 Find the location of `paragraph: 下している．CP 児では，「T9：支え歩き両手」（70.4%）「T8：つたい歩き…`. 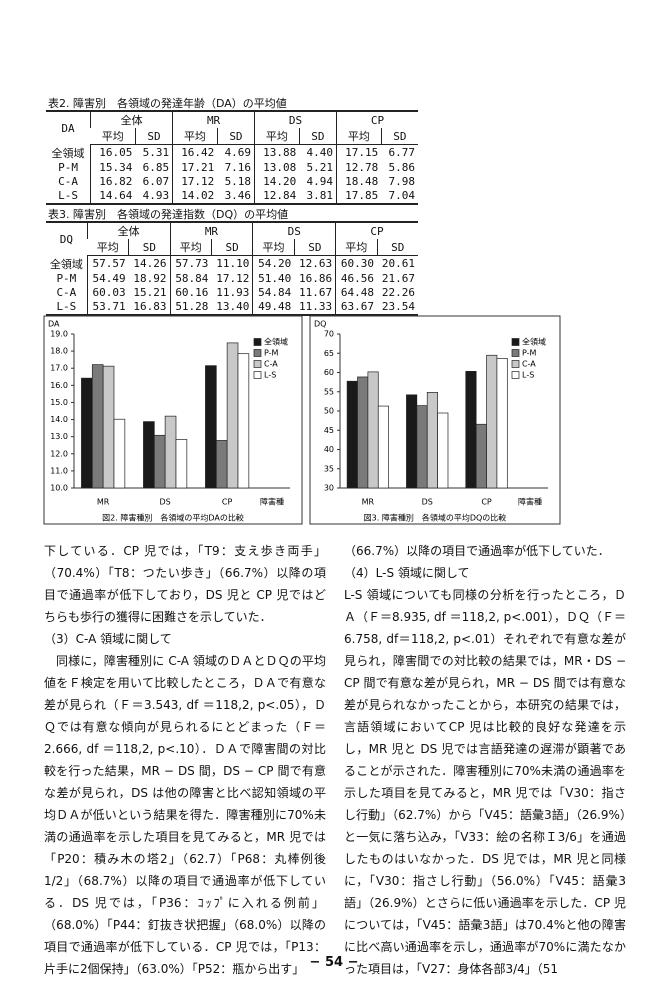

paragraph: 下している．CP 児では，「T9：支え歩き両手」（70.4%）「T8：つたい歩き… is located at coordinates (185, 584).